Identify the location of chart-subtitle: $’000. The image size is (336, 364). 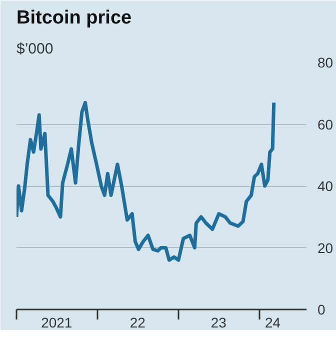
(35, 49).